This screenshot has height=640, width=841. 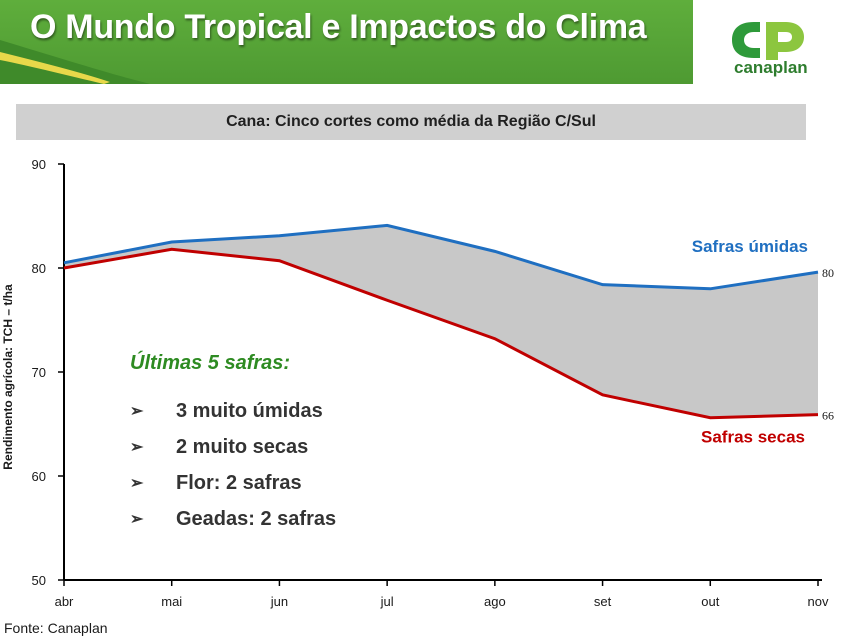 I want to click on list-item: ➢ 2 muito secas, so click(x=233, y=447).